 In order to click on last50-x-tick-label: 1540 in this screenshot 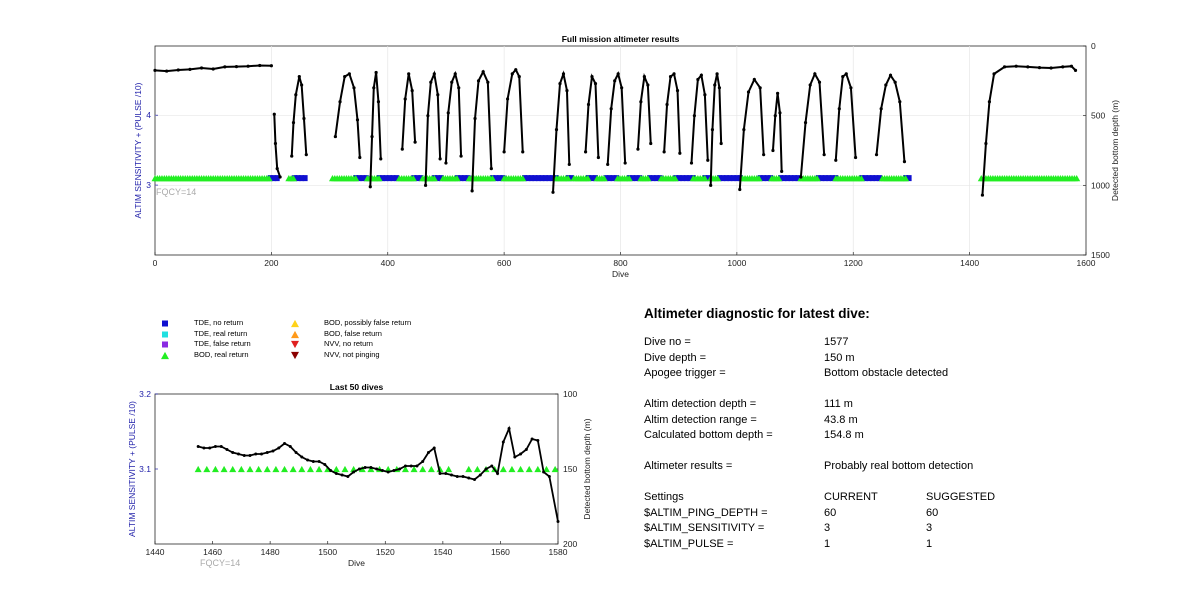, I will do `click(442, 552)`.